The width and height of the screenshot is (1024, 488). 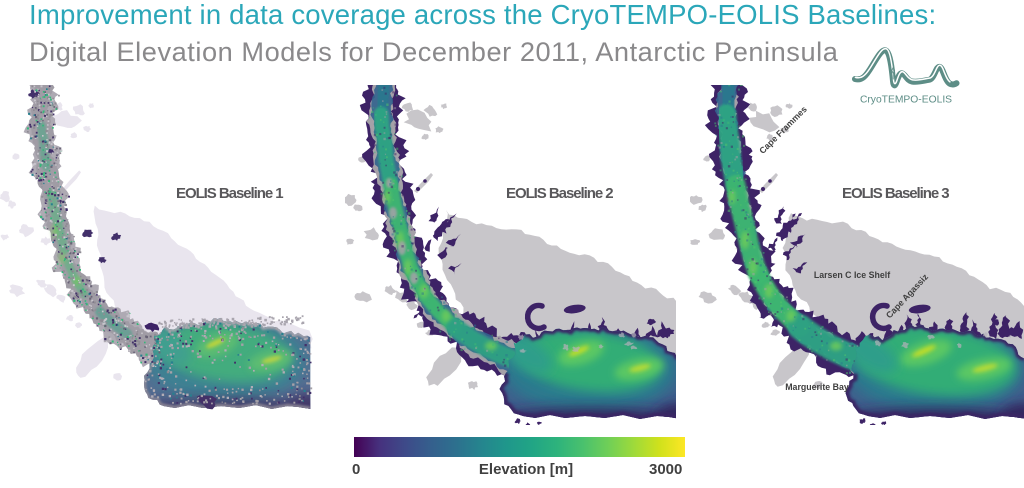 What do you see at coordinates (906, 100) in the screenshot?
I see `svg-text: CryoTEMPO-EOLIS` at bounding box center [906, 100].